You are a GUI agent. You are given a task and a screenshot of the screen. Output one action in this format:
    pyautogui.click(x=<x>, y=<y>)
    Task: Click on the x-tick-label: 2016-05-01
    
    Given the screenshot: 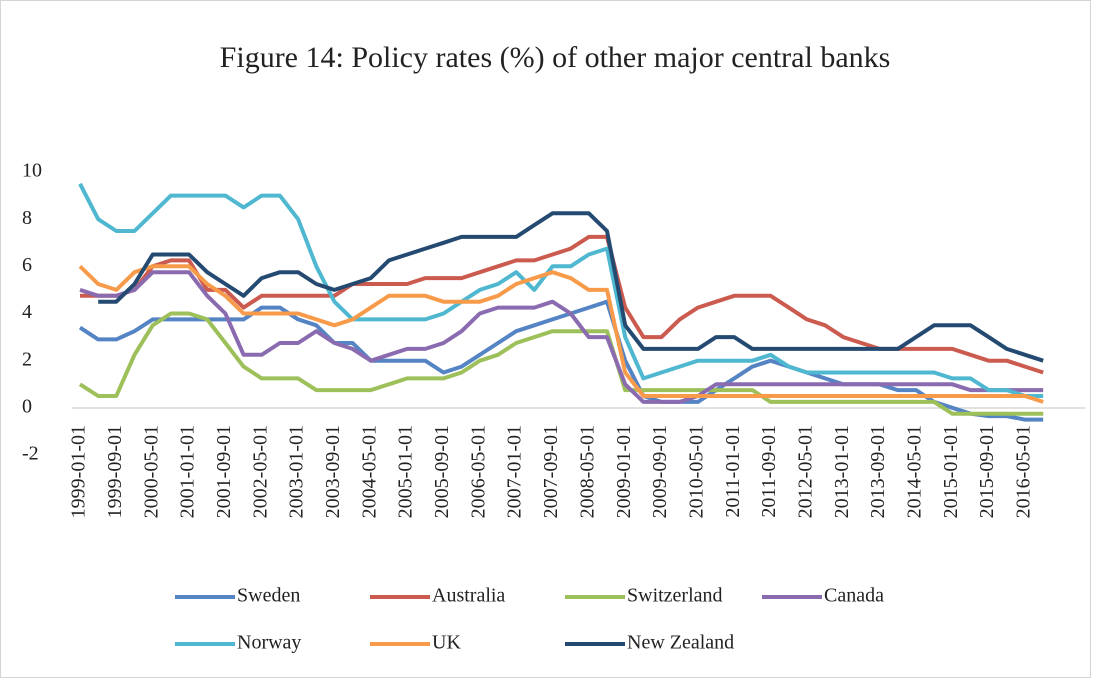 What is the action you would take?
    pyautogui.click(x=1024, y=471)
    